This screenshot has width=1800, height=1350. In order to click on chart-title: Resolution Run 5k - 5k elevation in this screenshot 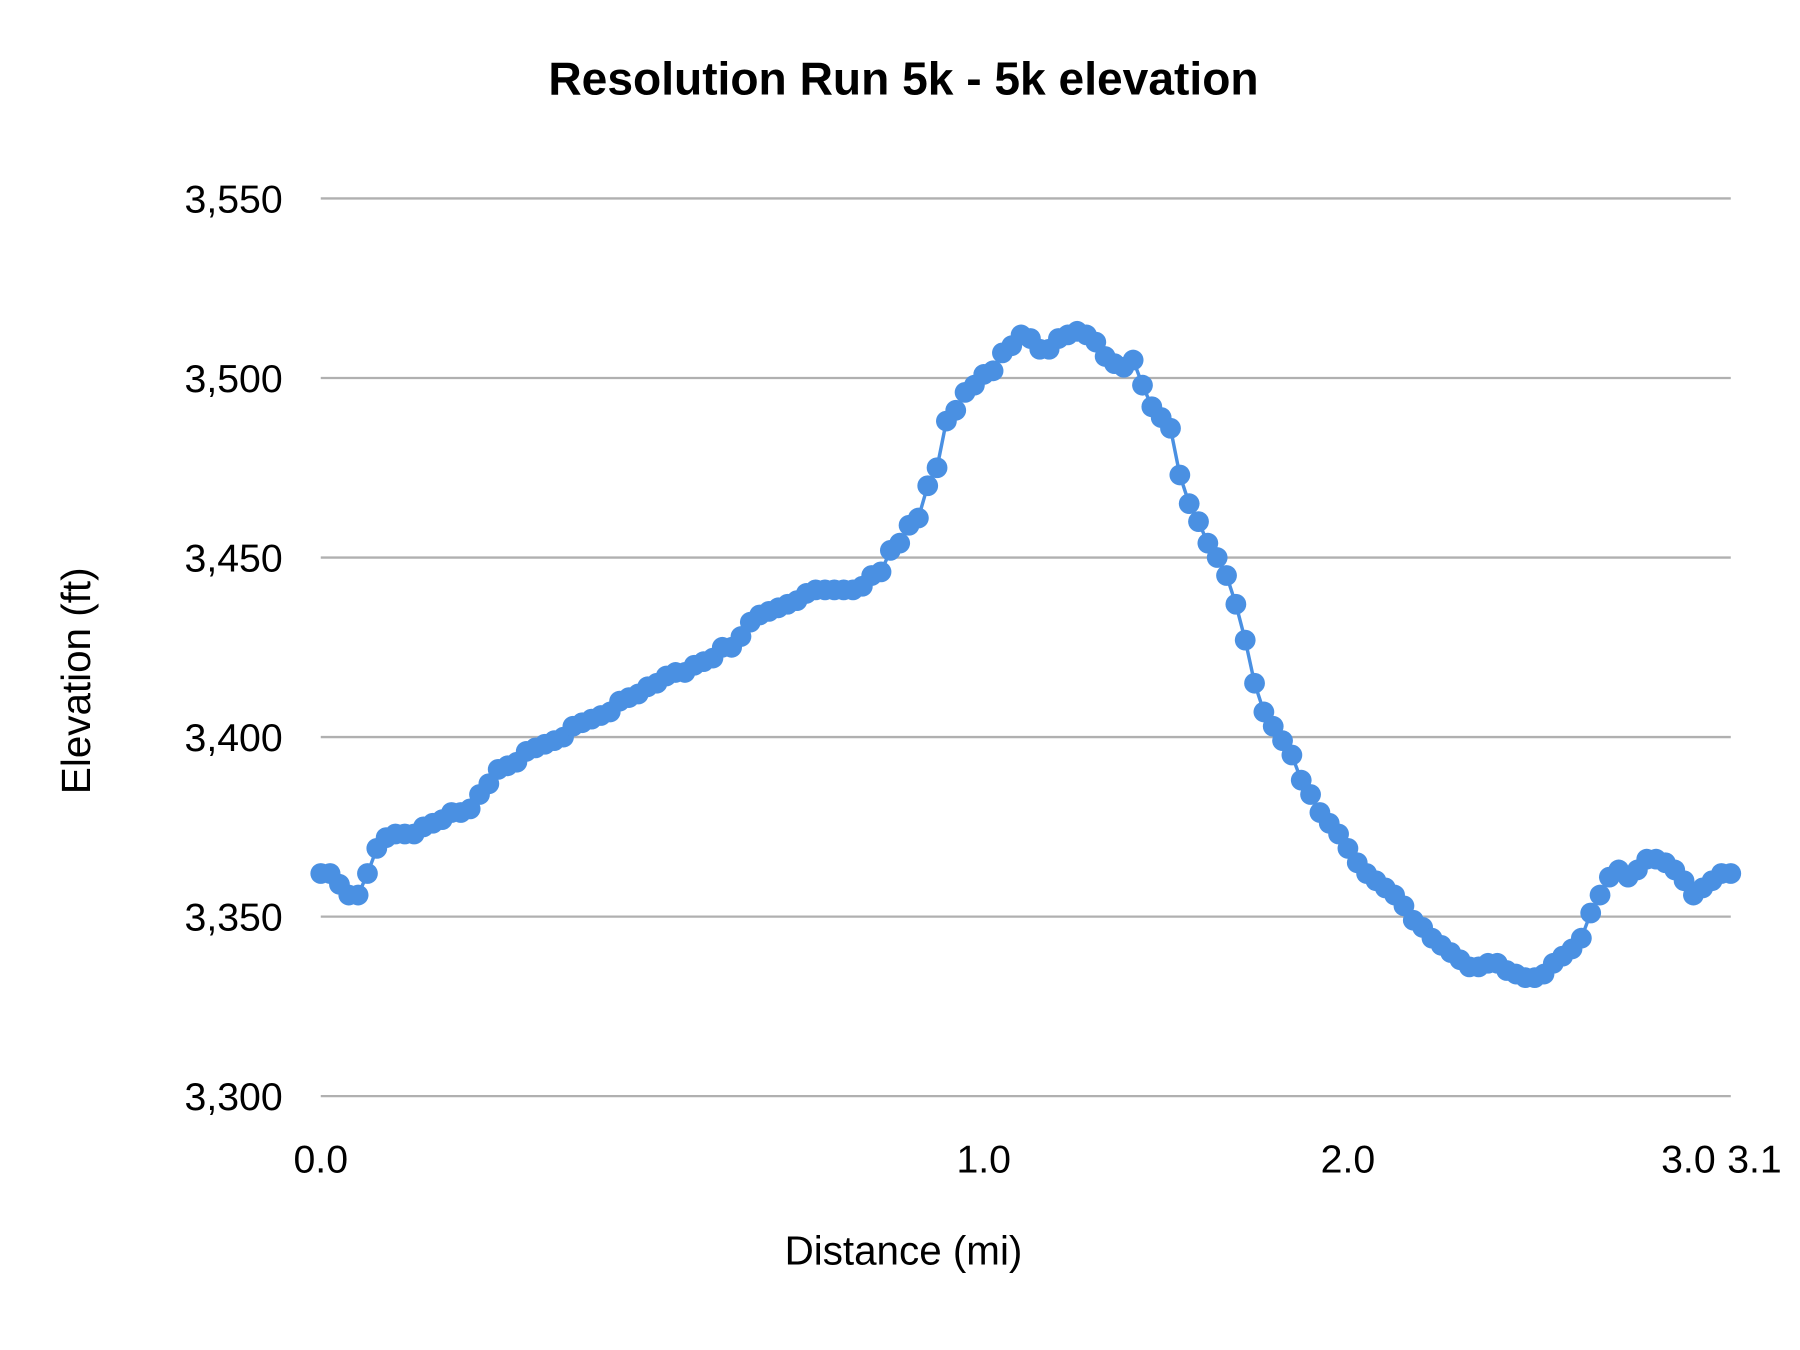, I will do `click(903, 79)`.